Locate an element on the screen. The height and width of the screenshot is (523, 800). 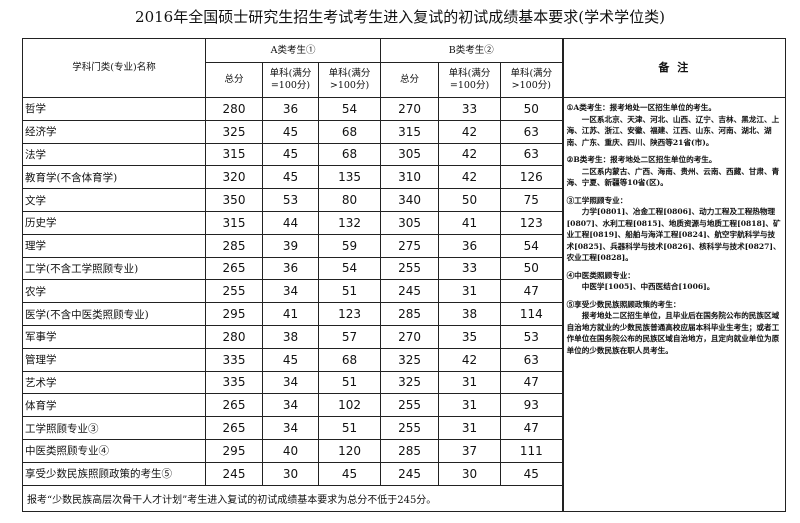
table-row: 工学照顾专业③ 265 34 51 255 31 47 is located at coordinates (404, 428).